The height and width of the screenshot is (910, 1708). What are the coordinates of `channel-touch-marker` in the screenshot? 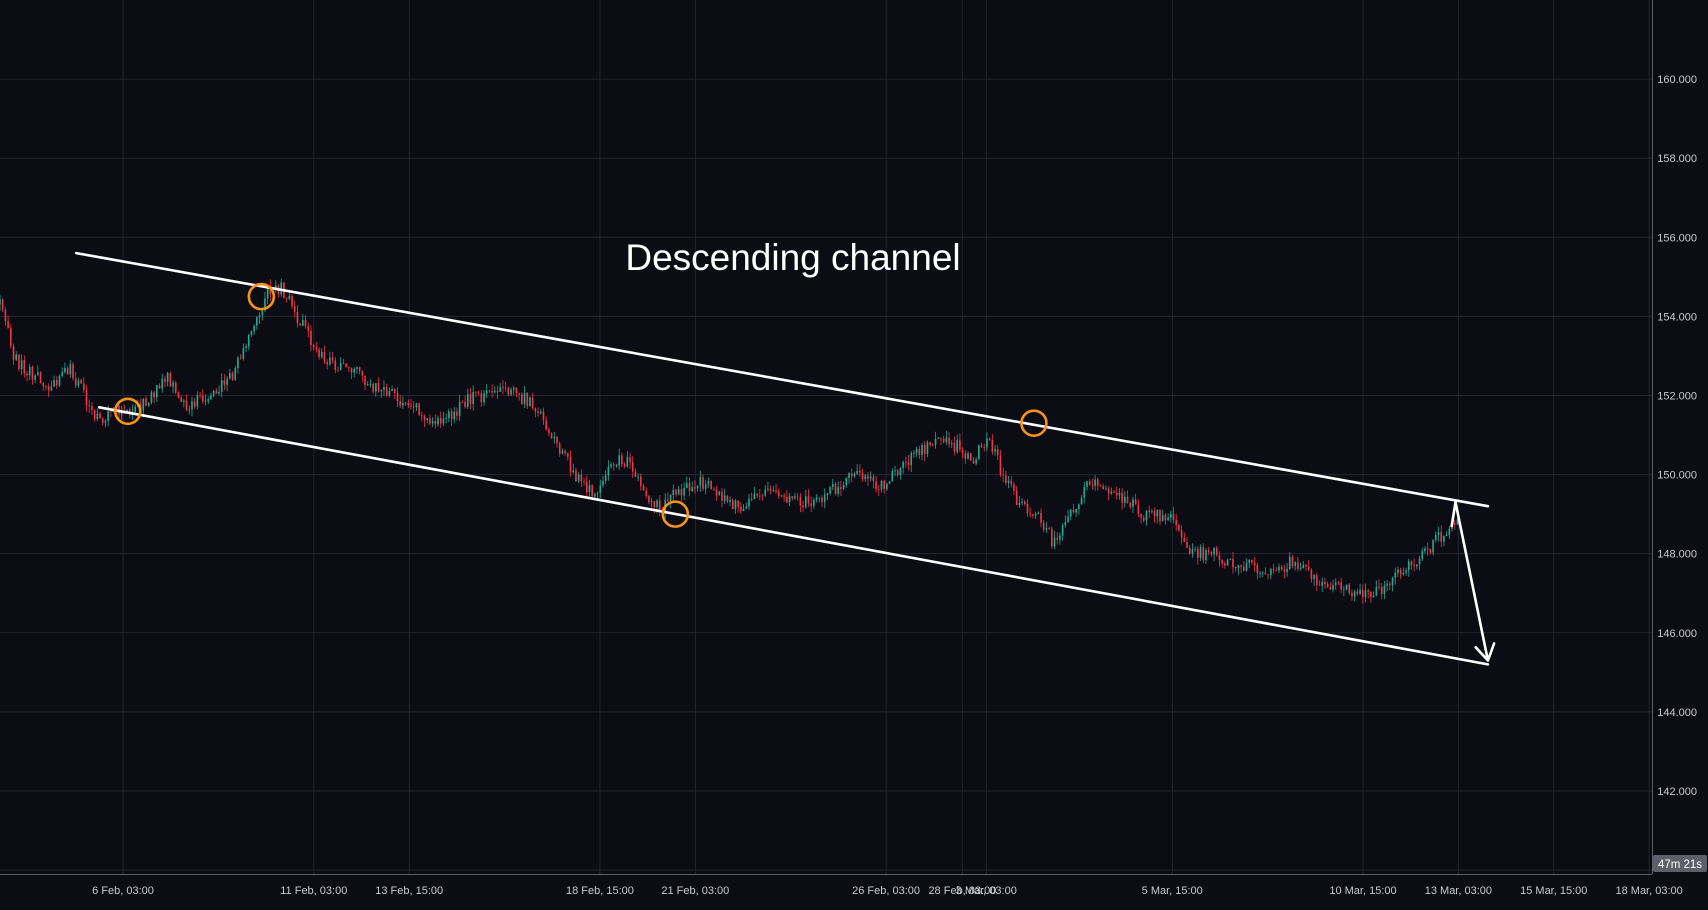 It's located at (261, 296).